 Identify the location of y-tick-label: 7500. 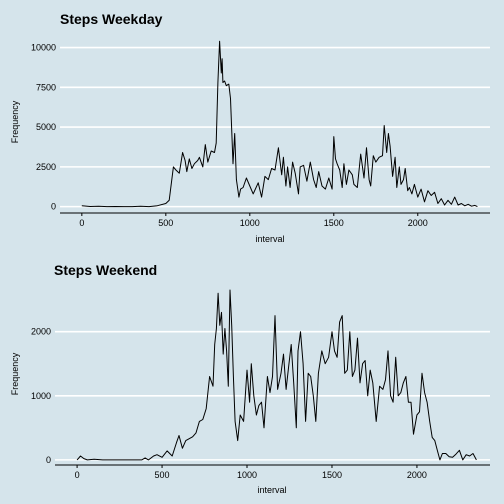
(46, 87).